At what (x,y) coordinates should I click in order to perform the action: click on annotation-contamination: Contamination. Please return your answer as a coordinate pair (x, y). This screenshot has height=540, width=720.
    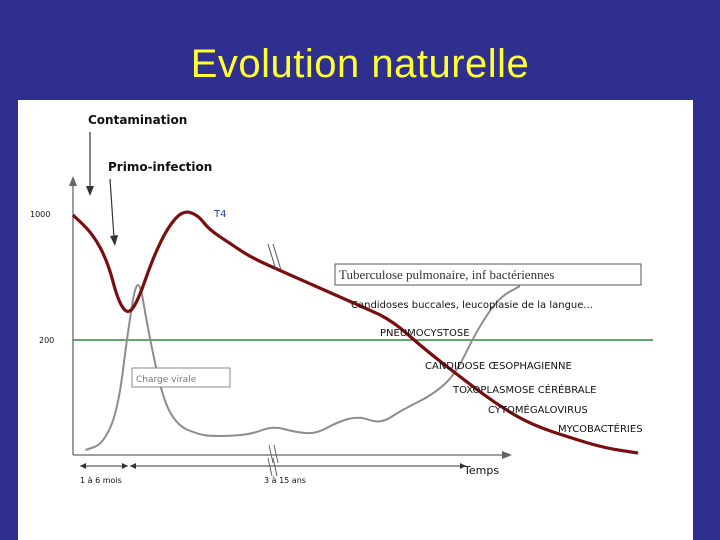
    Looking at the image, I should click on (137, 120).